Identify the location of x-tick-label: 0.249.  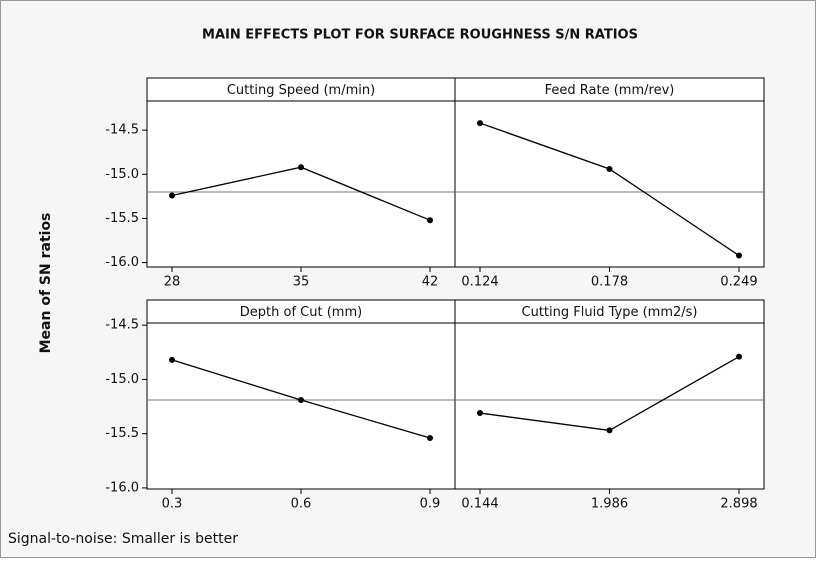
(738, 282).